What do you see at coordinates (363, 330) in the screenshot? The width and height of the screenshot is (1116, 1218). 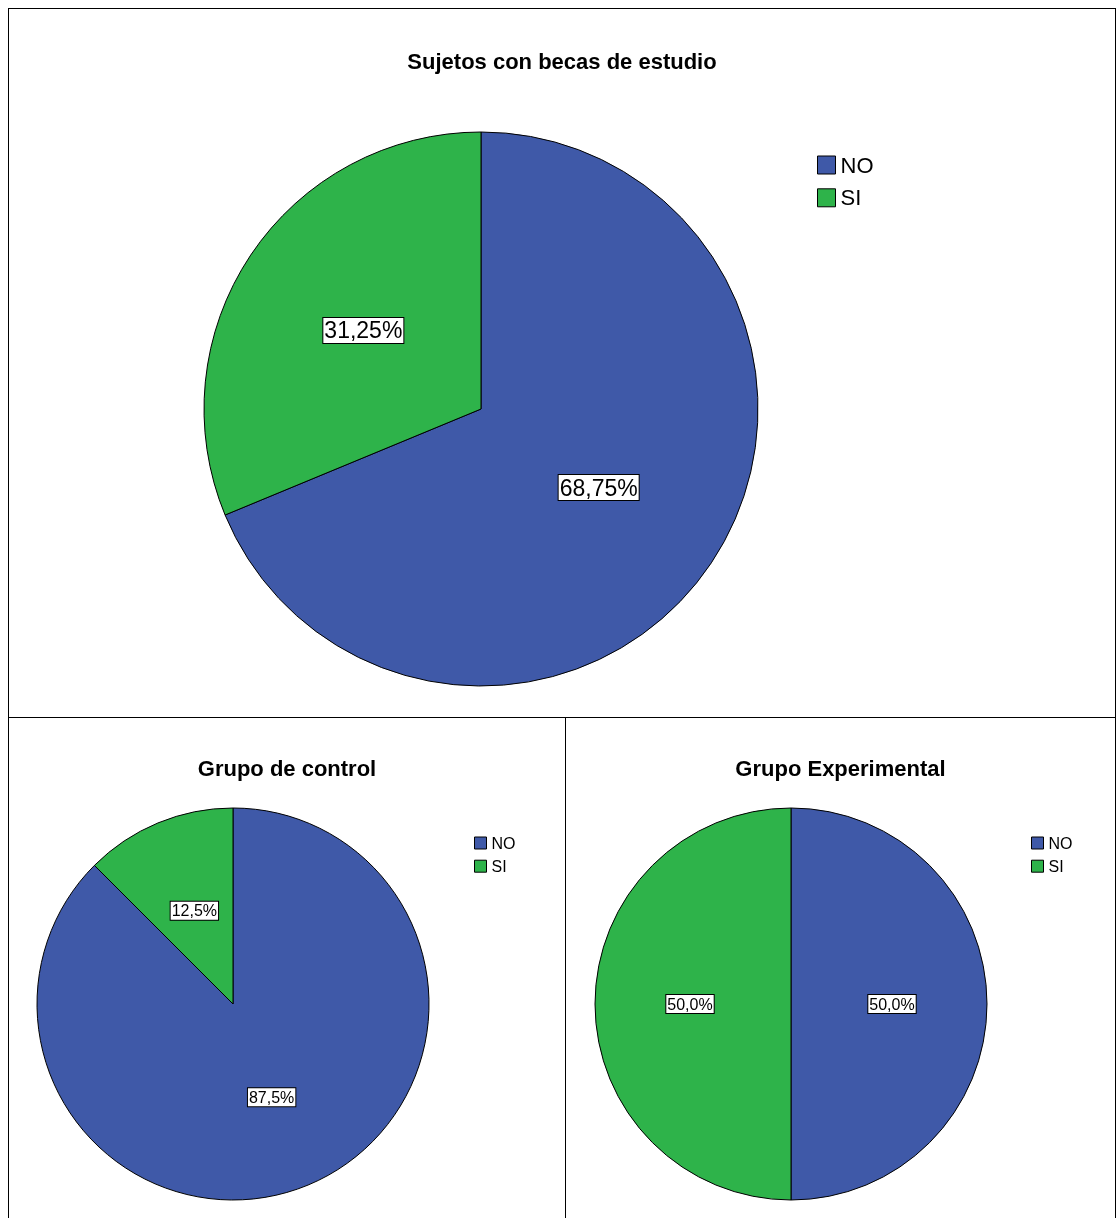 I see `data-label: 31,25%` at bounding box center [363, 330].